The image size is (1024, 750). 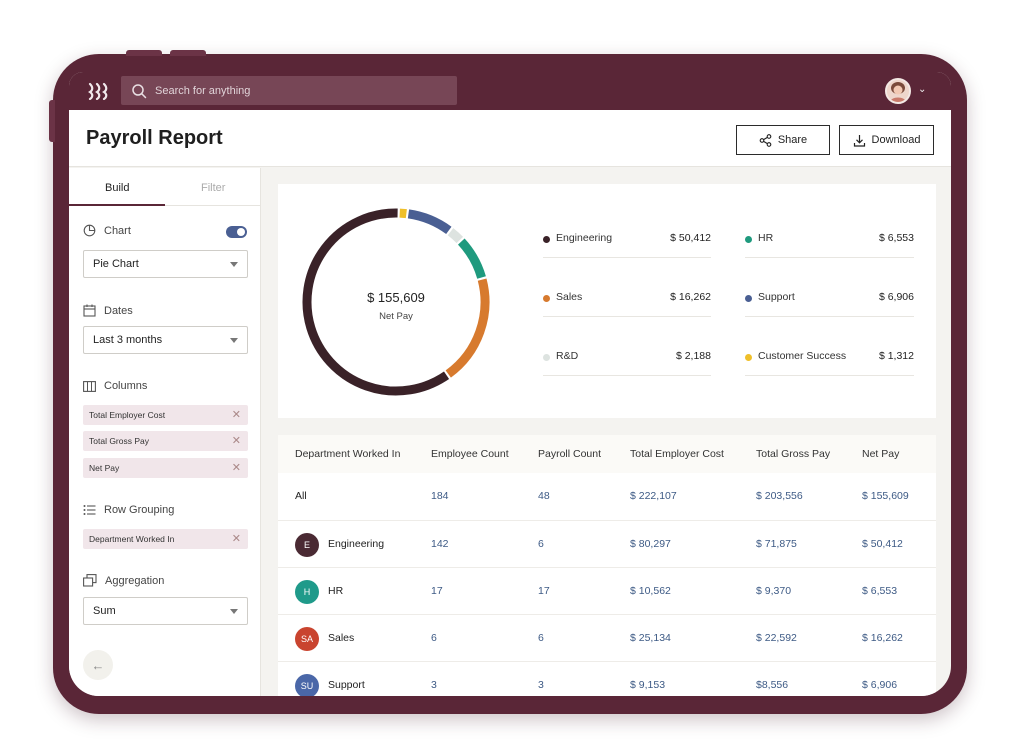 What do you see at coordinates (403, 213) in the screenshot?
I see `donut-slice-customer-success` at bounding box center [403, 213].